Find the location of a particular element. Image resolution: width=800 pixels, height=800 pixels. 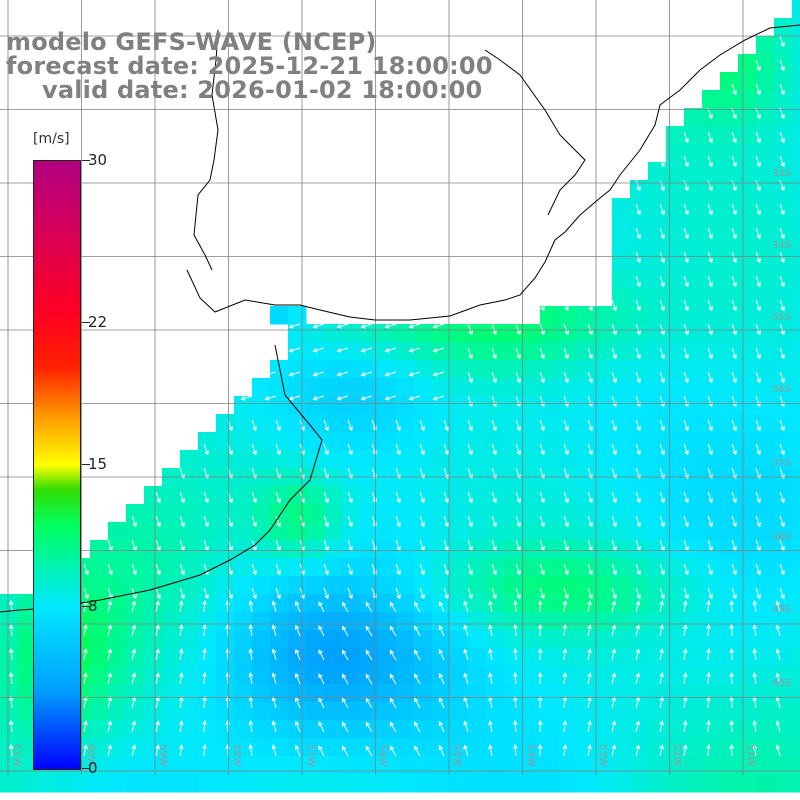

latitude-label: 35S is located at coordinates (781, 317).